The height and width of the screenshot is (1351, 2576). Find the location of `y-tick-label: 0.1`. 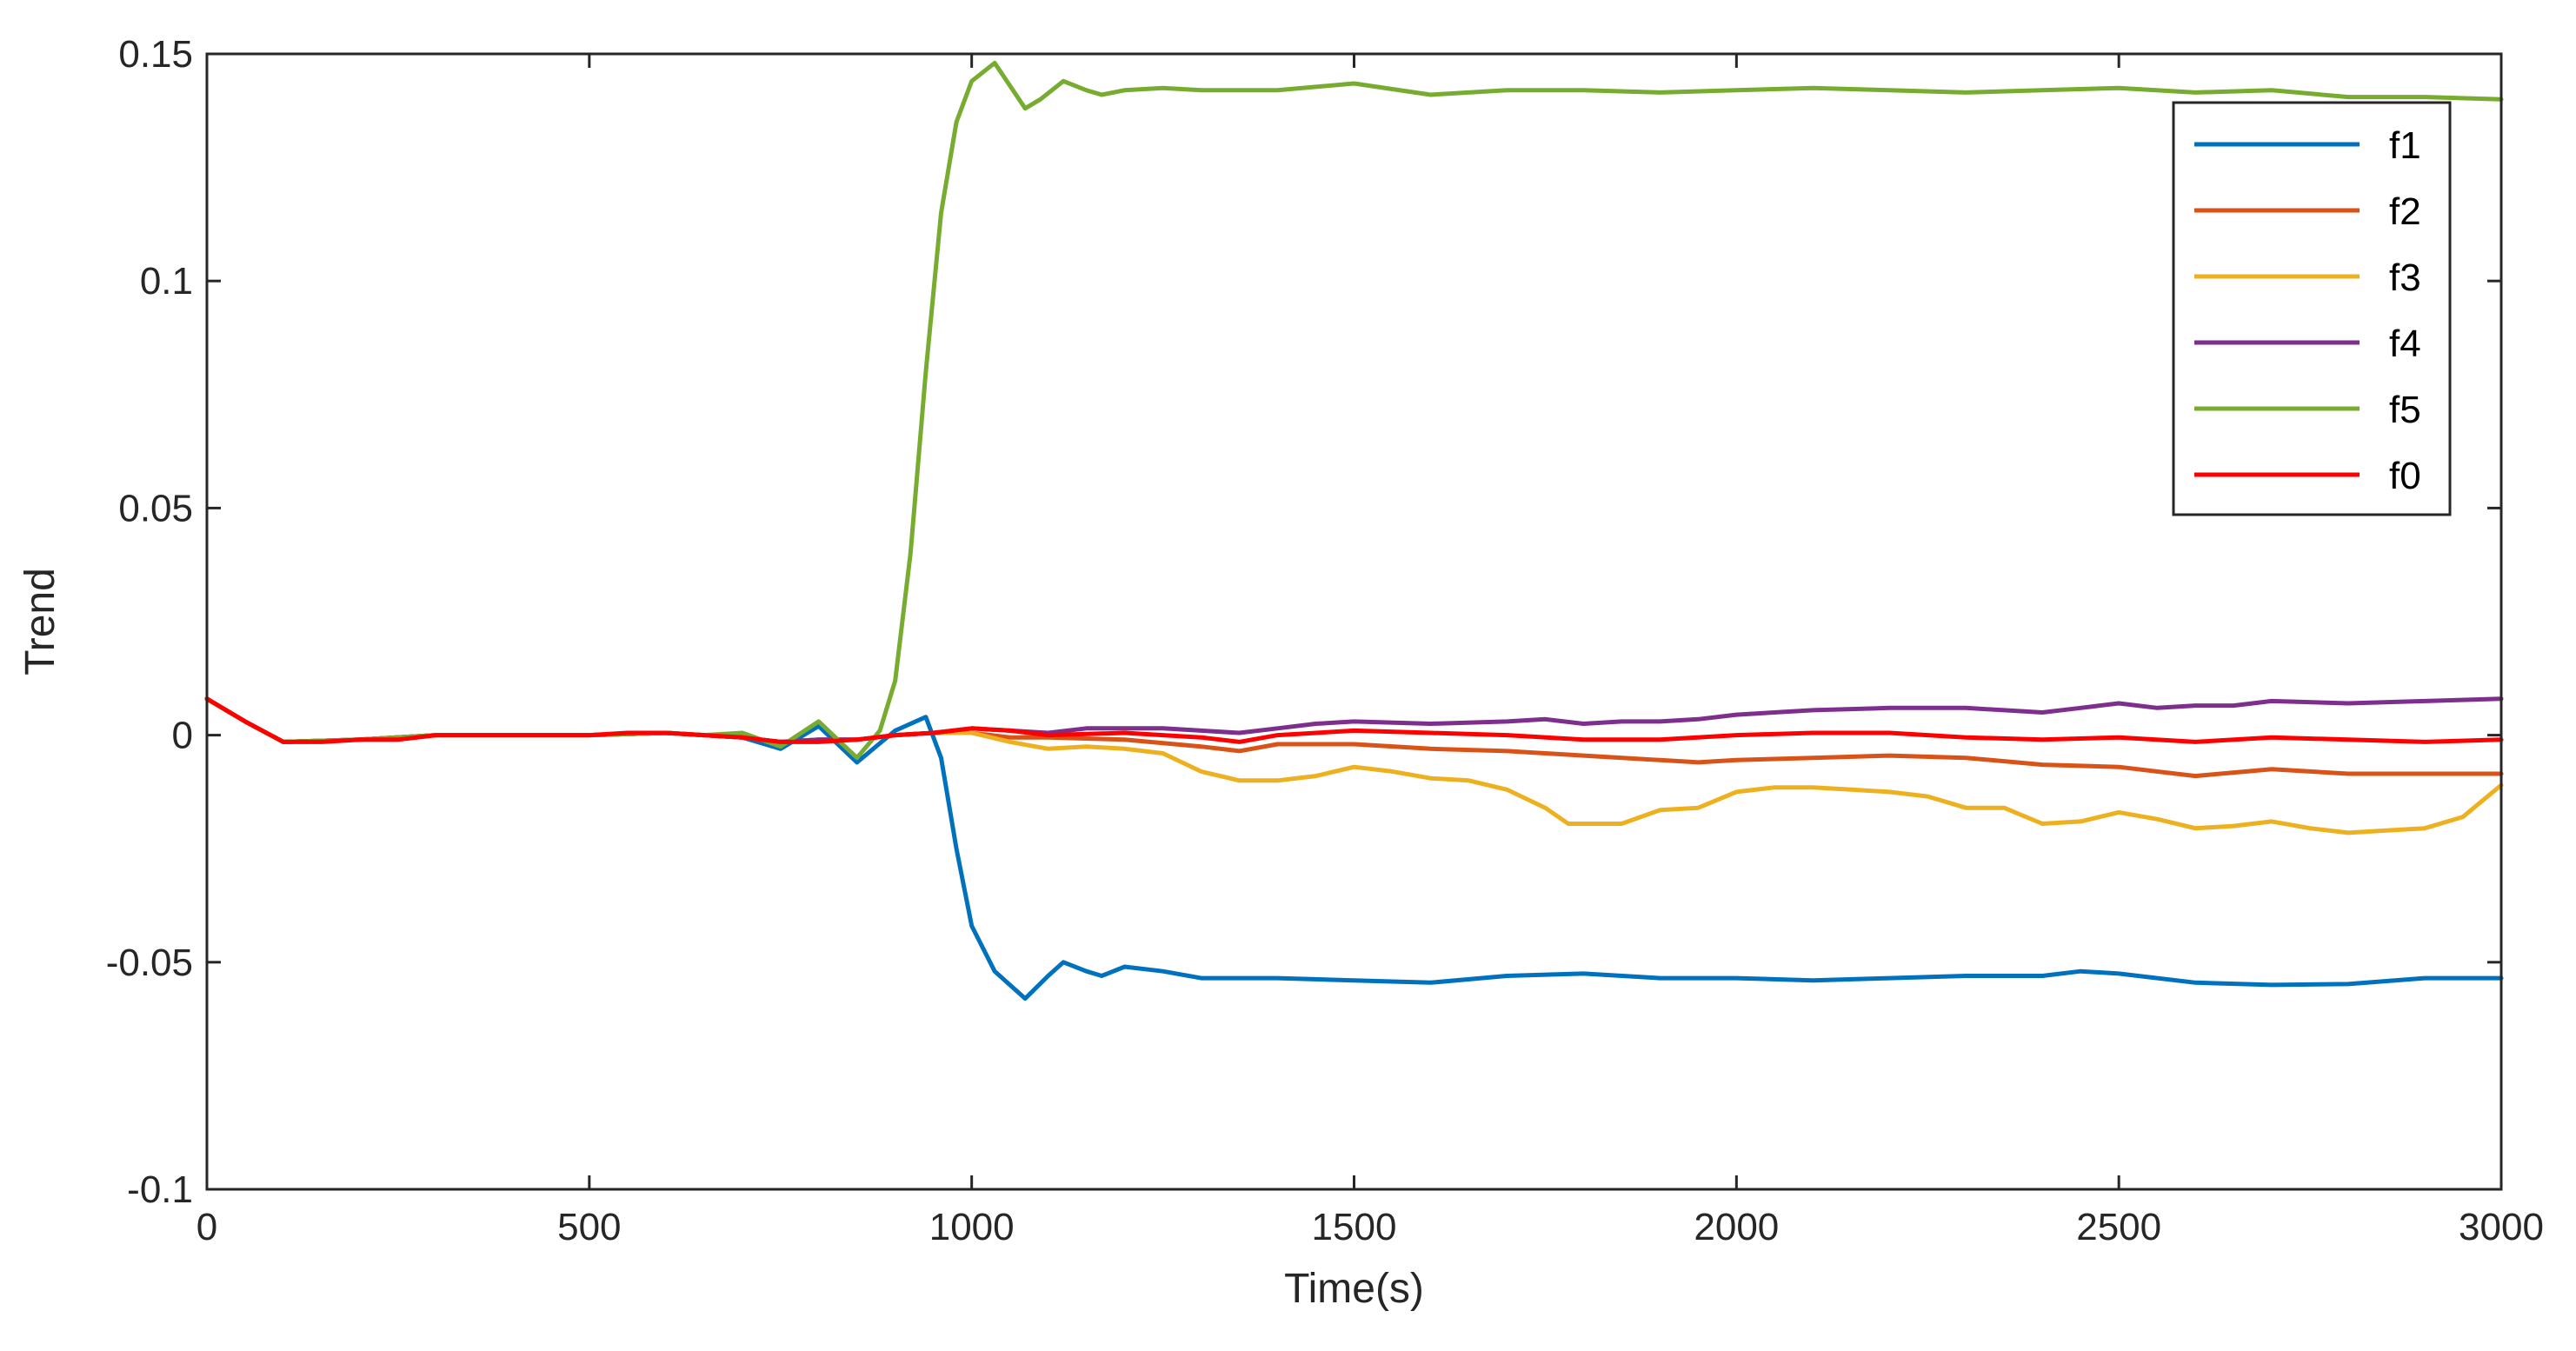

y-tick-label: 0.1 is located at coordinates (166, 281).